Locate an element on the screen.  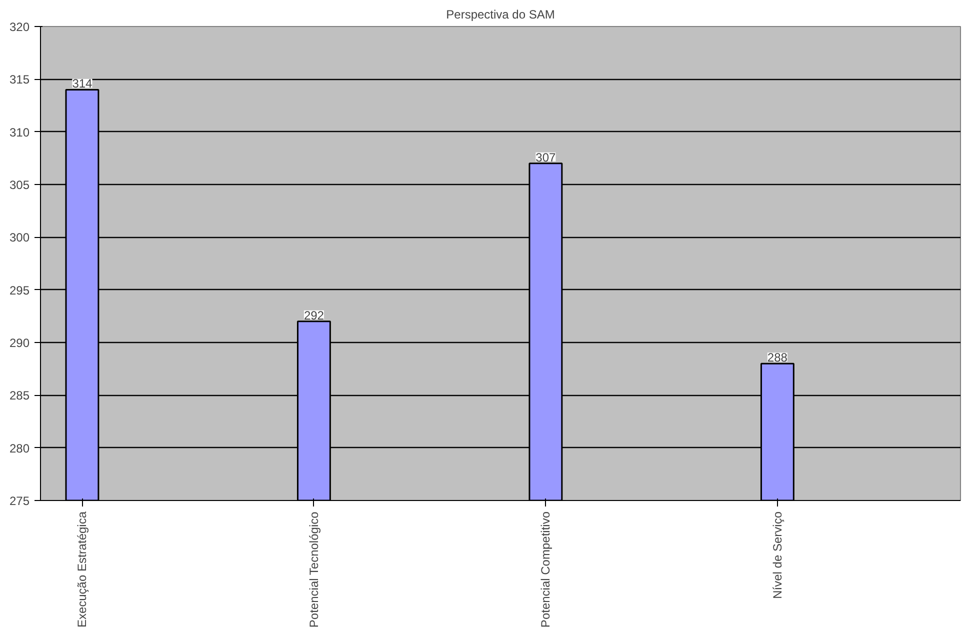
y-tick-label: 300 is located at coordinates (19, 237).